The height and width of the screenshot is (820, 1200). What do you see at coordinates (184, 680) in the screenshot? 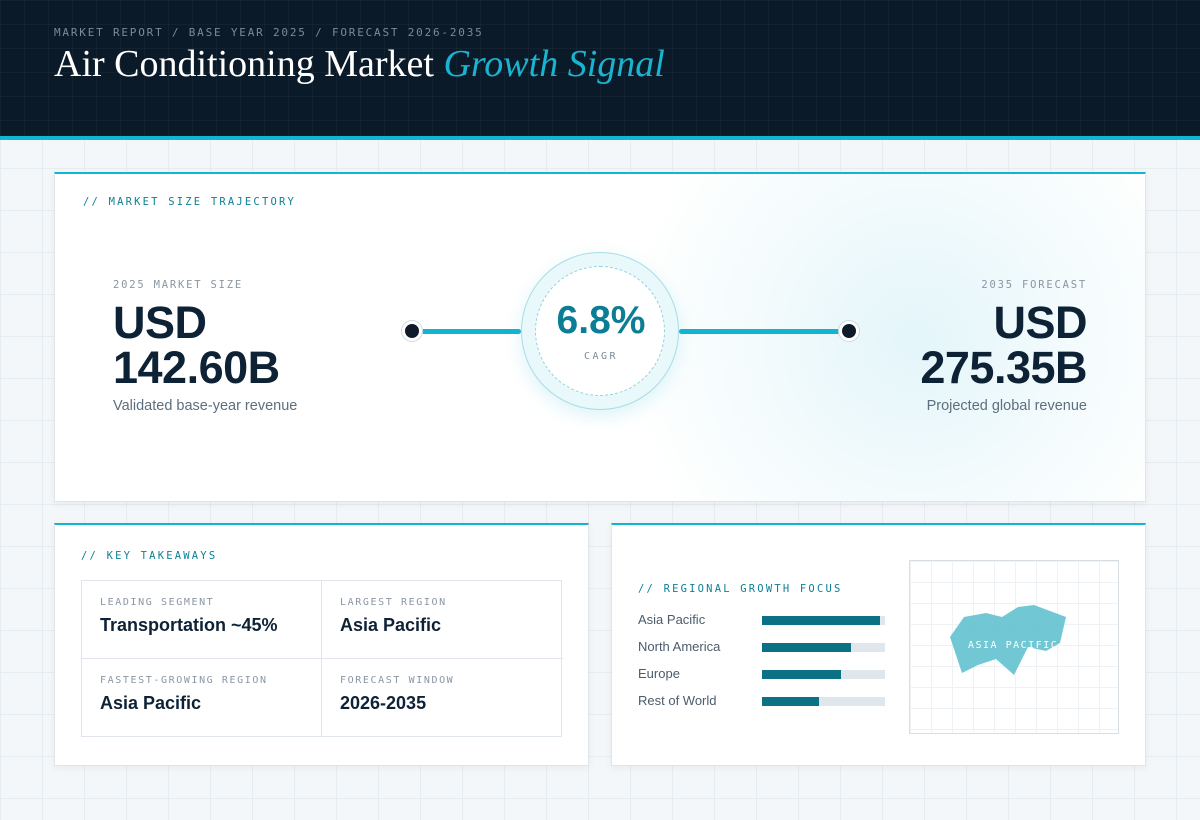
I see `takeaway-label: FASTEST-GROWING REGION` at bounding box center [184, 680].